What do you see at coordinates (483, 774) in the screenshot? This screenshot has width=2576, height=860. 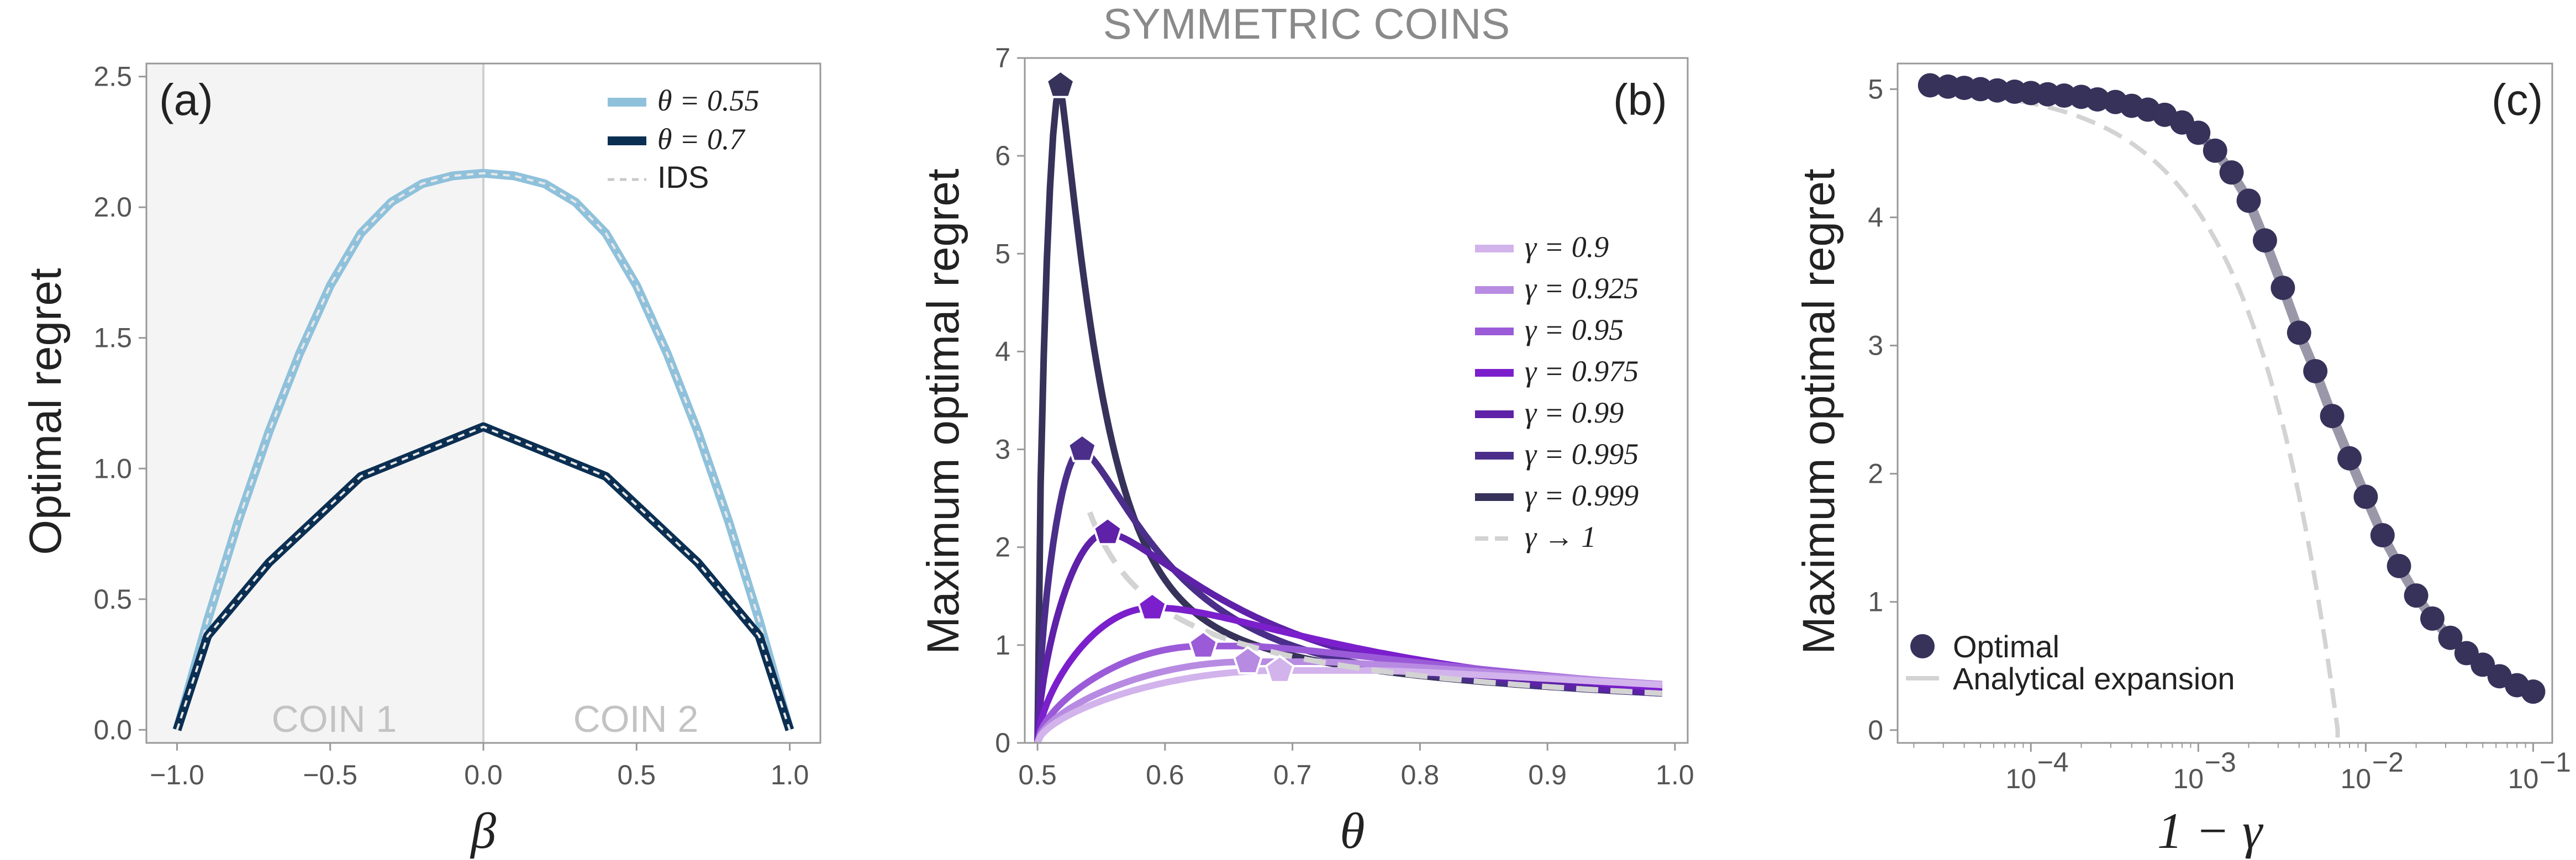 I see `x-tick-label: 0.0` at bounding box center [483, 774].